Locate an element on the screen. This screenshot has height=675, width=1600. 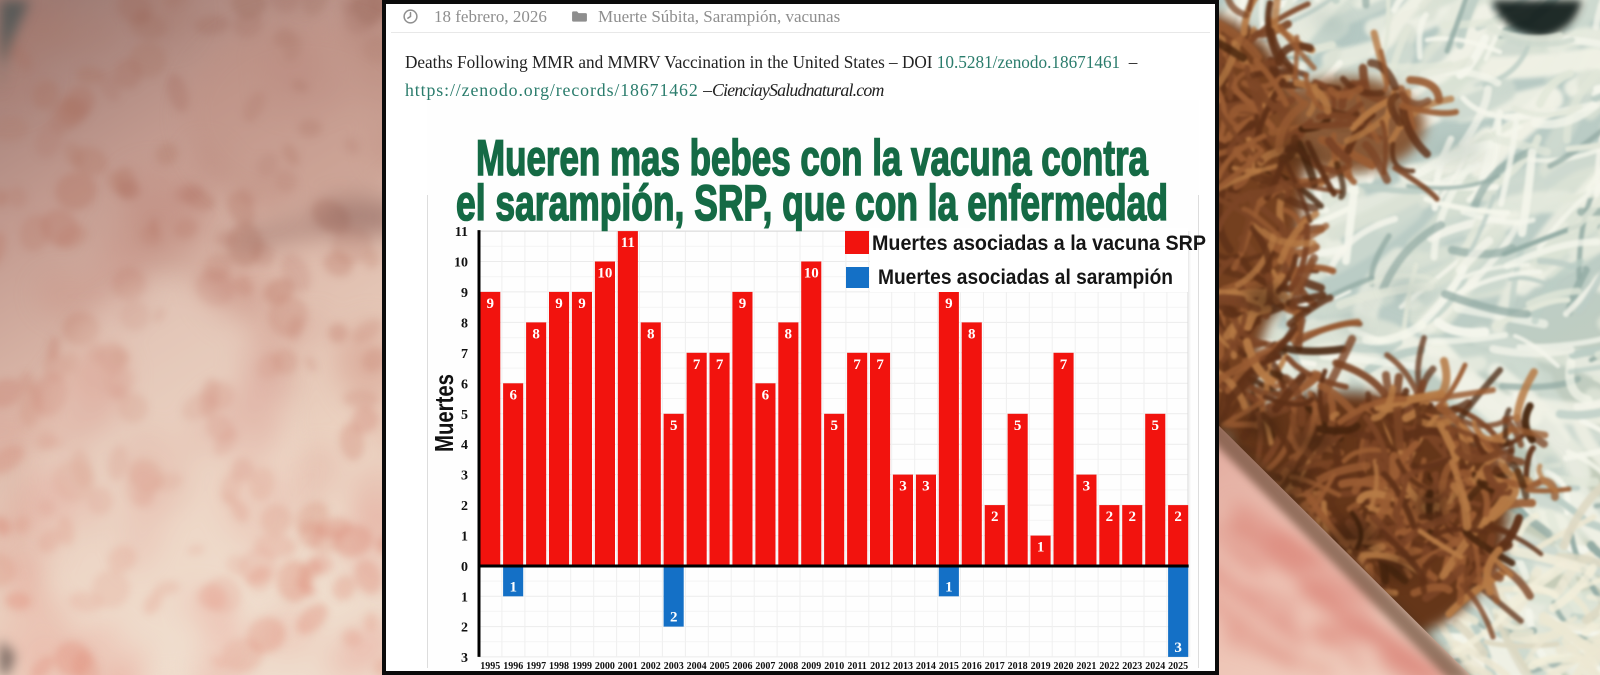
svg-text: 2017 is located at coordinates (995, 665).